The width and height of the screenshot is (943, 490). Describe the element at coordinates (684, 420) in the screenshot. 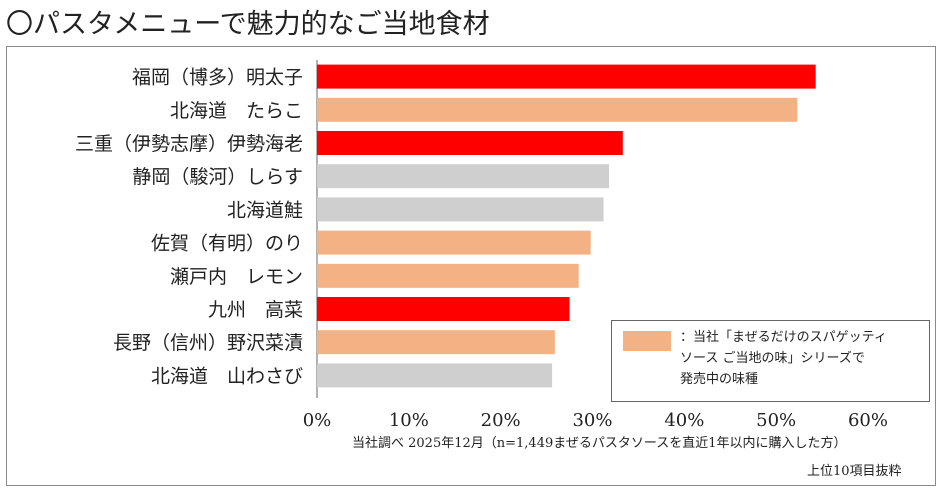

I see `x-tick-label: 40%` at that location.